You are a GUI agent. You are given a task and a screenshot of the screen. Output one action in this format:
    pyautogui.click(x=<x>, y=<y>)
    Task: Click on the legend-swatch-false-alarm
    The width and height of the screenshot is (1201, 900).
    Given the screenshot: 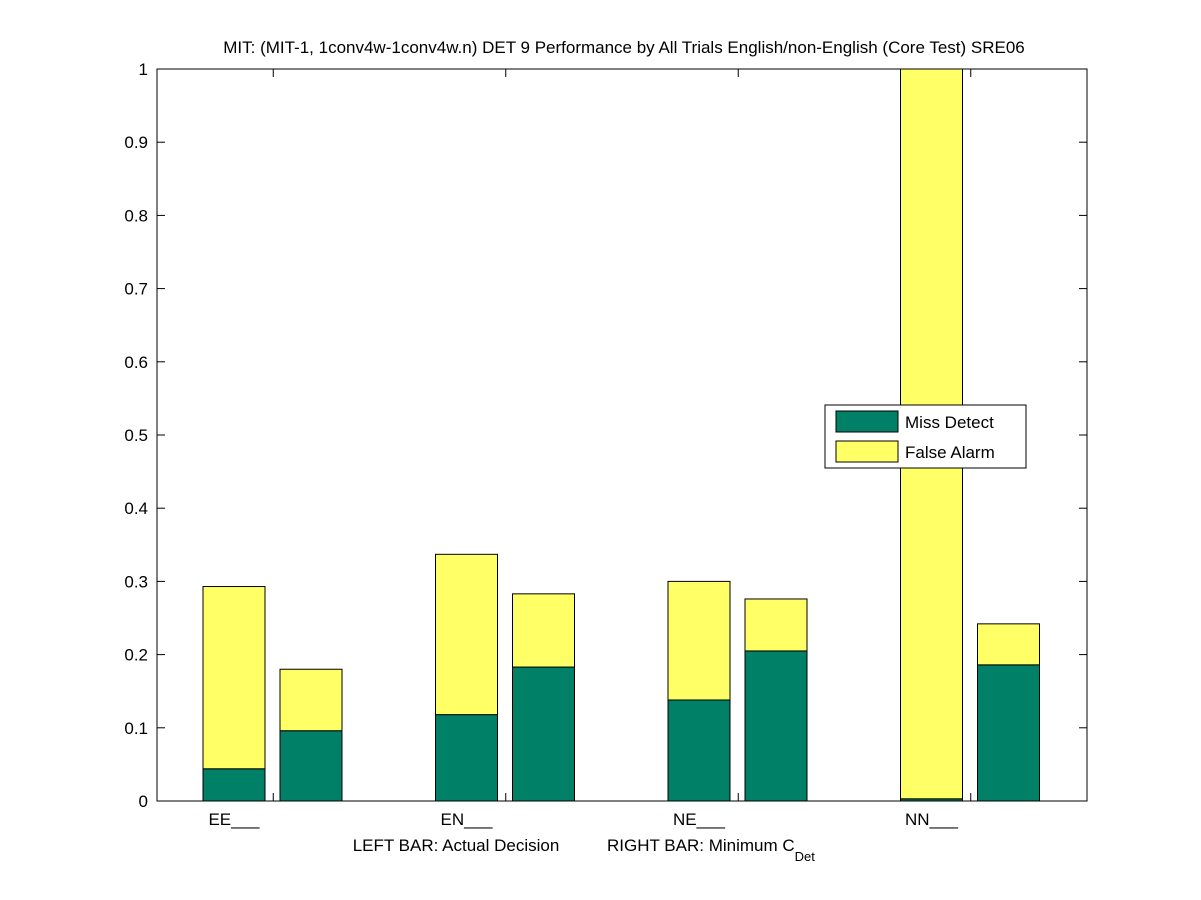 What is the action you would take?
    pyautogui.click(x=867, y=451)
    